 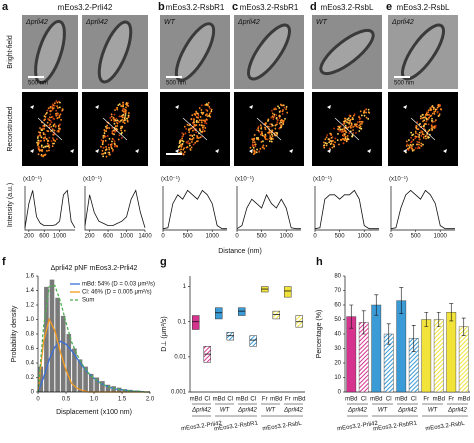 I want to click on panel-letter: b, so click(x=161, y=7).